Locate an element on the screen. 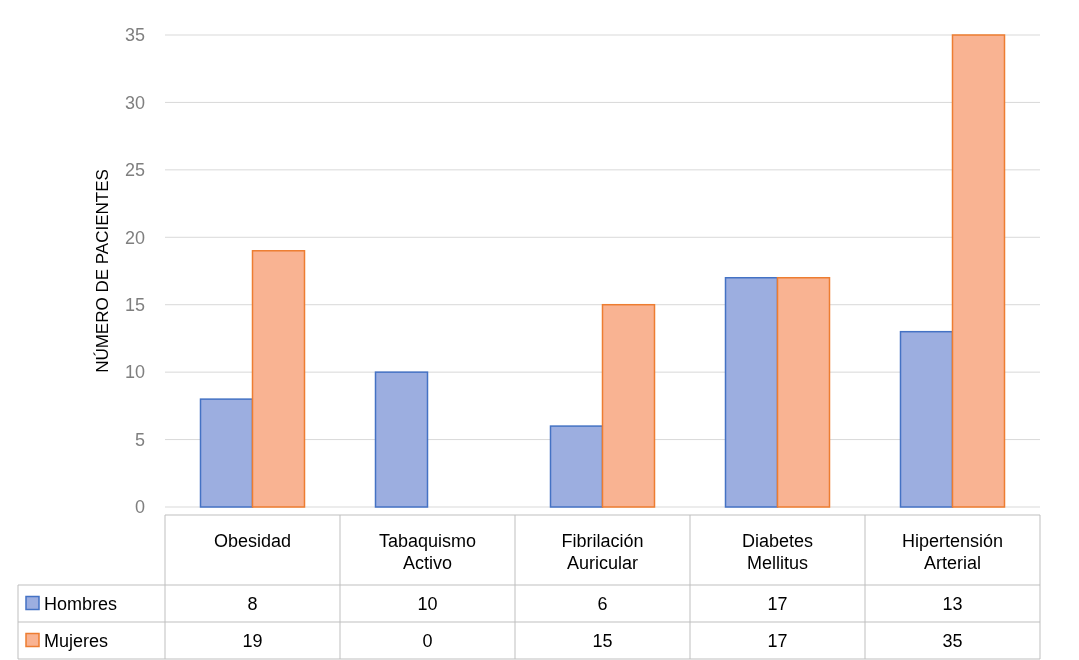 The height and width of the screenshot is (660, 1079). data-label: 19 is located at coordinates (252, 640).